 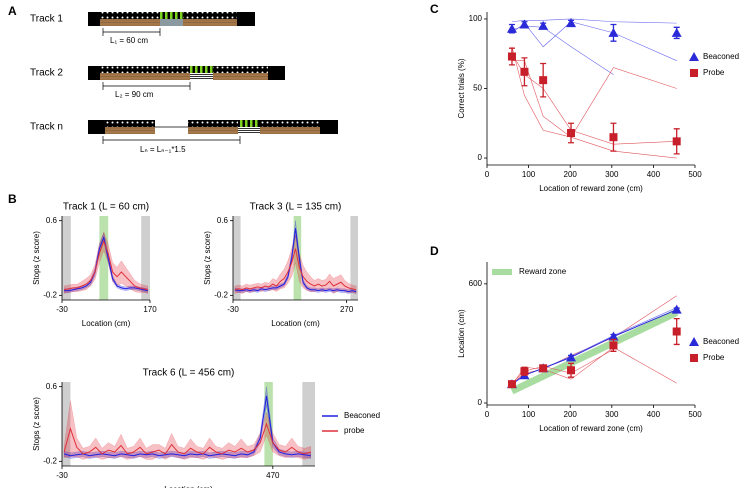 What do you see at coordinates (543, 271) in the screenshot?
I see `legend-label: Reward zone` at bounding box center [543, 271].